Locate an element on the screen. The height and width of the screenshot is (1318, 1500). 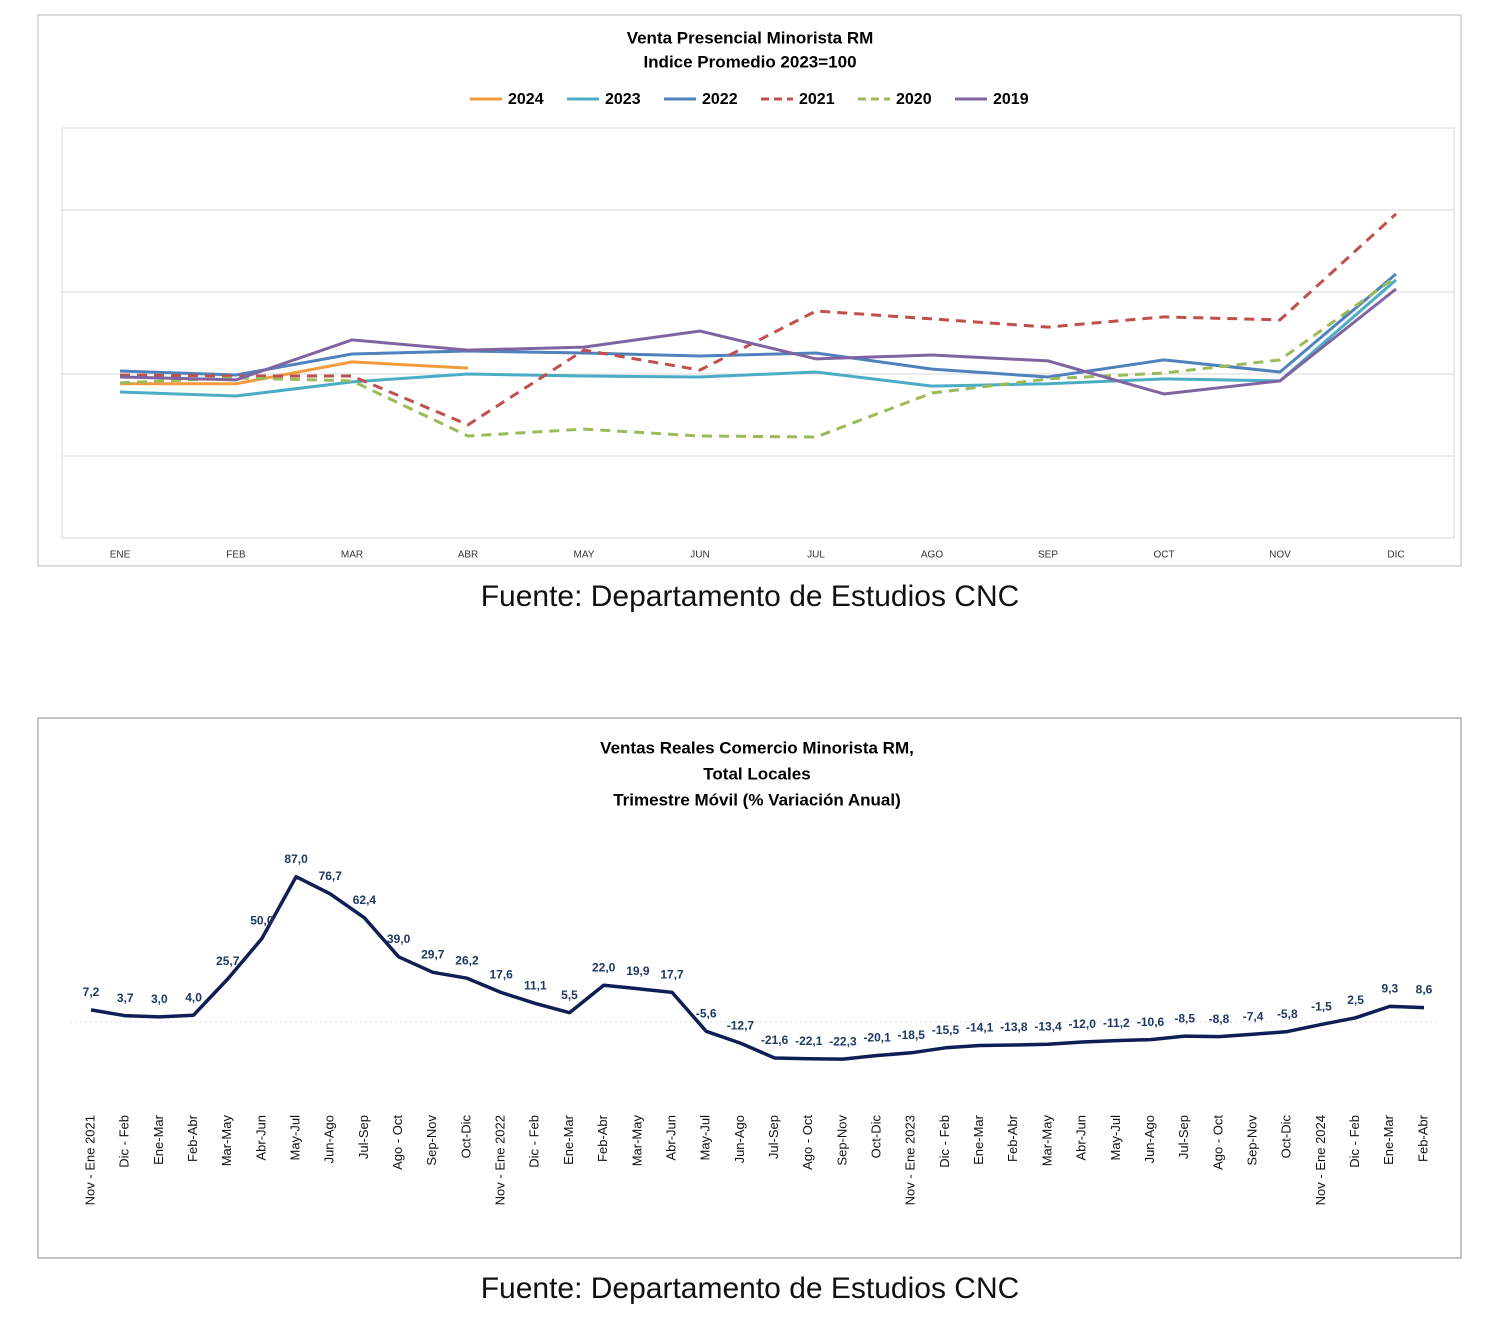
data-label: 26,2 is located at coordinates (467, 960).